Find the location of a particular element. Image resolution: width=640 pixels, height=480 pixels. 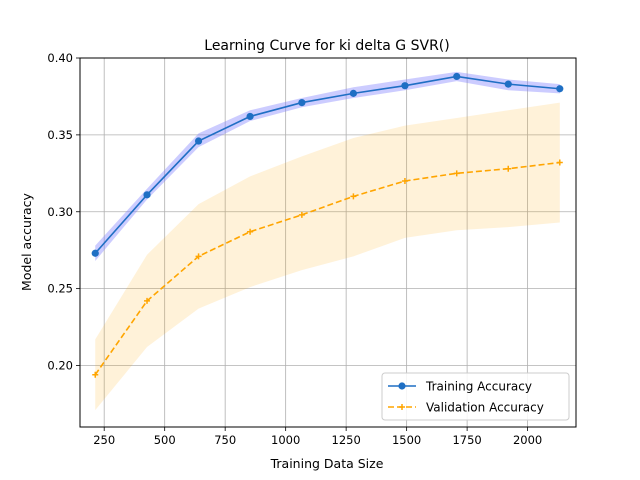

y-axis-ticks: 0.20 0.25 0.30 0.35 0.40 is located at coordinates (63, 212).